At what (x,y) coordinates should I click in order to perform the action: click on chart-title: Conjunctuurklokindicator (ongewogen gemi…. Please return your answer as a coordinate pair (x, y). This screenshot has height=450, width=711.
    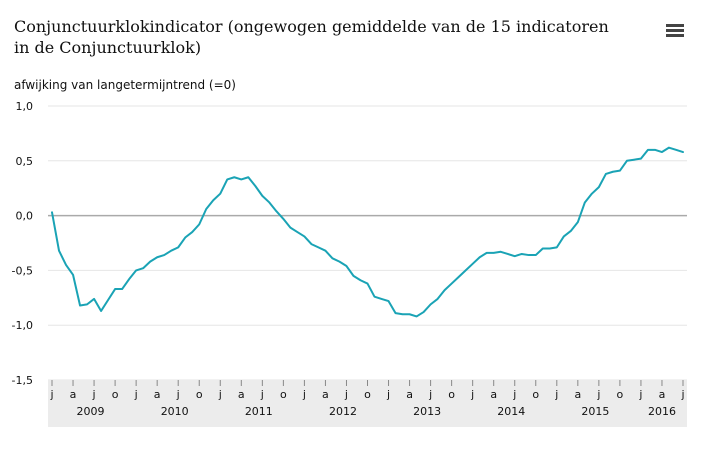
    Looking at the image, I should click on (311, 37).